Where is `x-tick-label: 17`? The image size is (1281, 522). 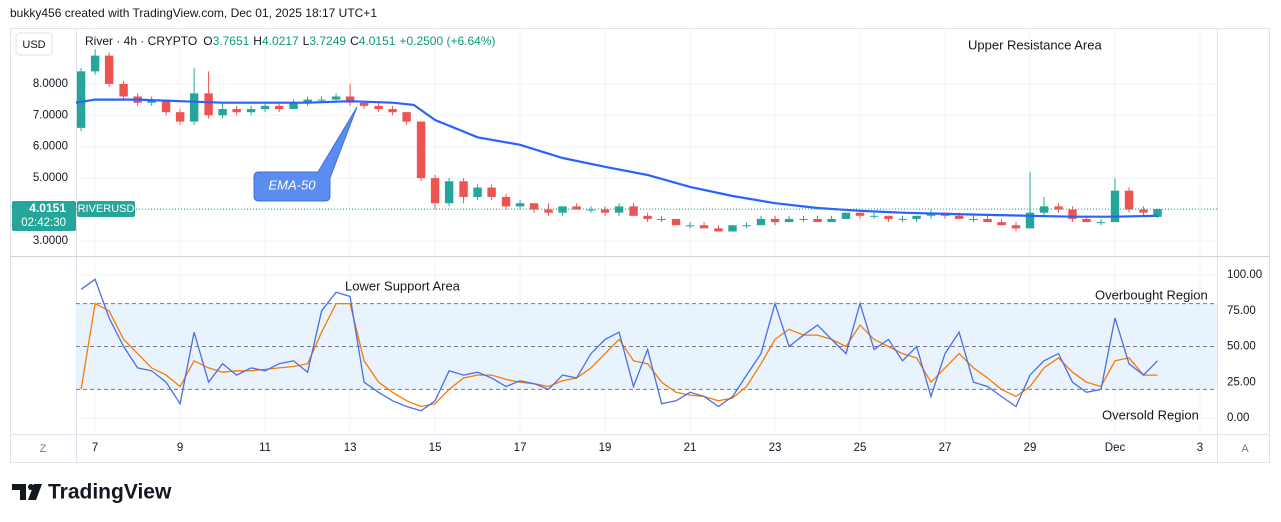
x-tick-label: 17 is located at coordinates (520, 448).